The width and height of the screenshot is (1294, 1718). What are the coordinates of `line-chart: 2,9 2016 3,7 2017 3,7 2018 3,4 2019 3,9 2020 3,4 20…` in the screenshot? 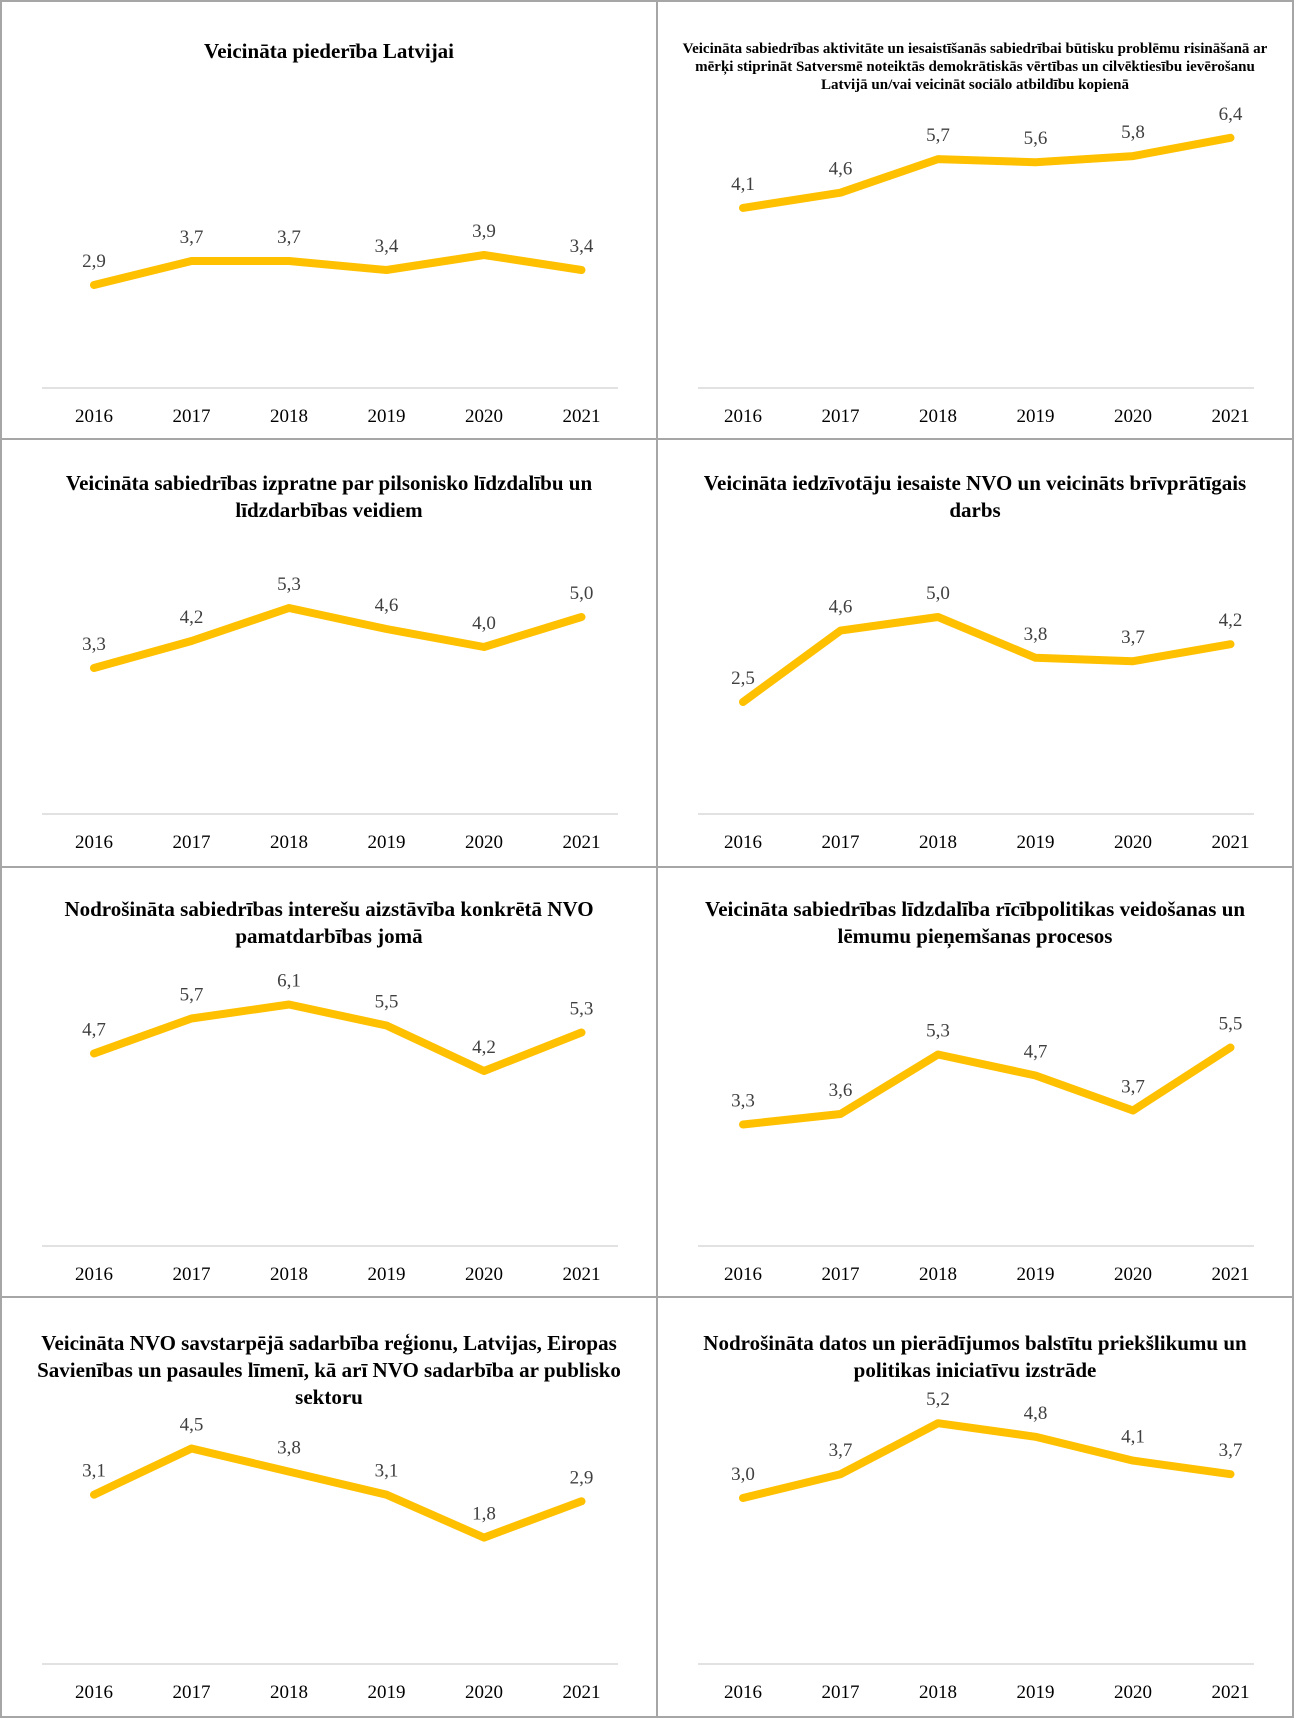 It's located at (330, 324).